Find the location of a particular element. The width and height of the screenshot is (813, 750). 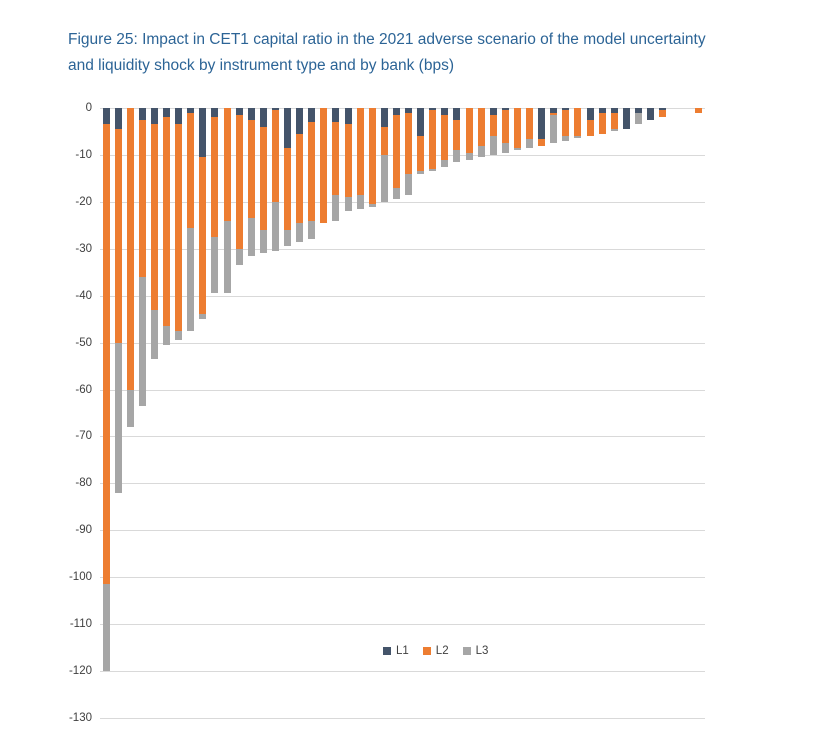

bar-3-segment-l3 is located at coordinates (130, 408).